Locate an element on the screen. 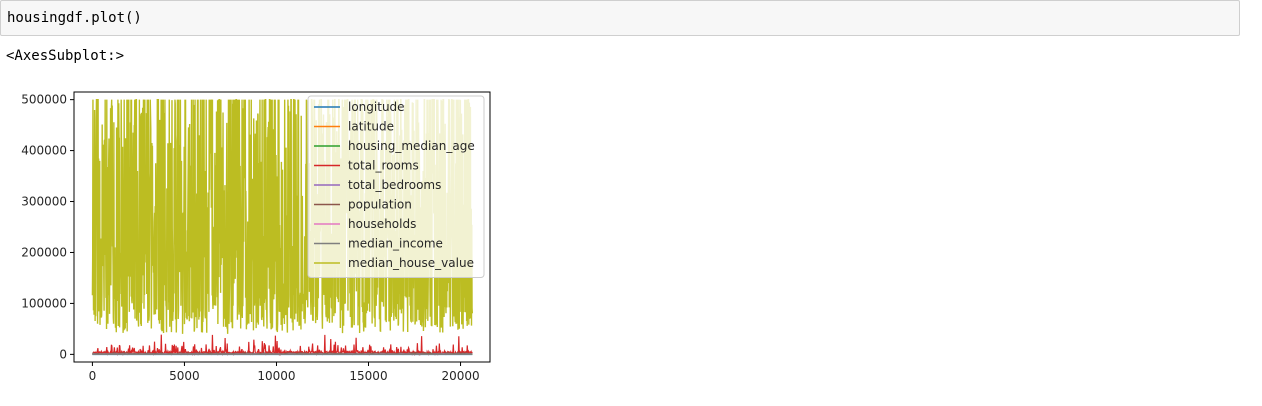  x-tick-label: 20000 is located at coordinates (460, 376).